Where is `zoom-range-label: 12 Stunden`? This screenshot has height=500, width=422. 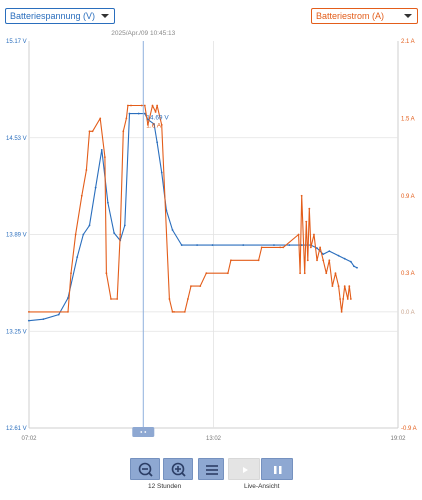 zoom-range-label: 12 Stunden is located at coordinates (165, 486).